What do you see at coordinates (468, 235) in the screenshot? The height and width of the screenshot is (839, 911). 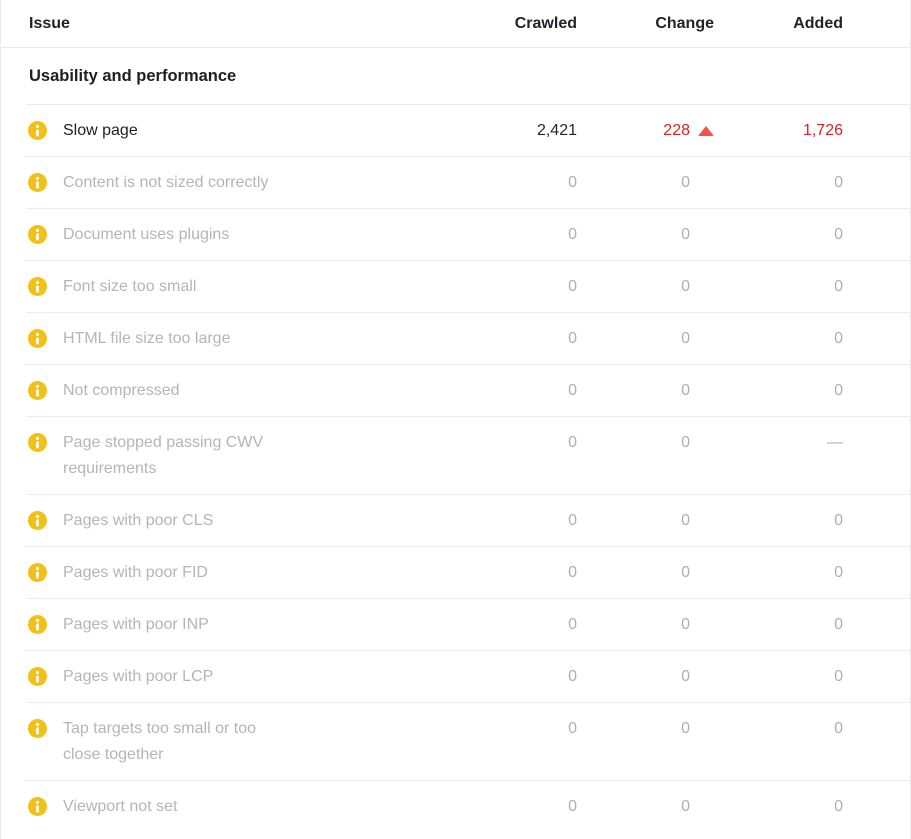 I see `issue-row-document-uses-plugins: Document uses plugins 0 0 0` at bounding box center [468, 235].